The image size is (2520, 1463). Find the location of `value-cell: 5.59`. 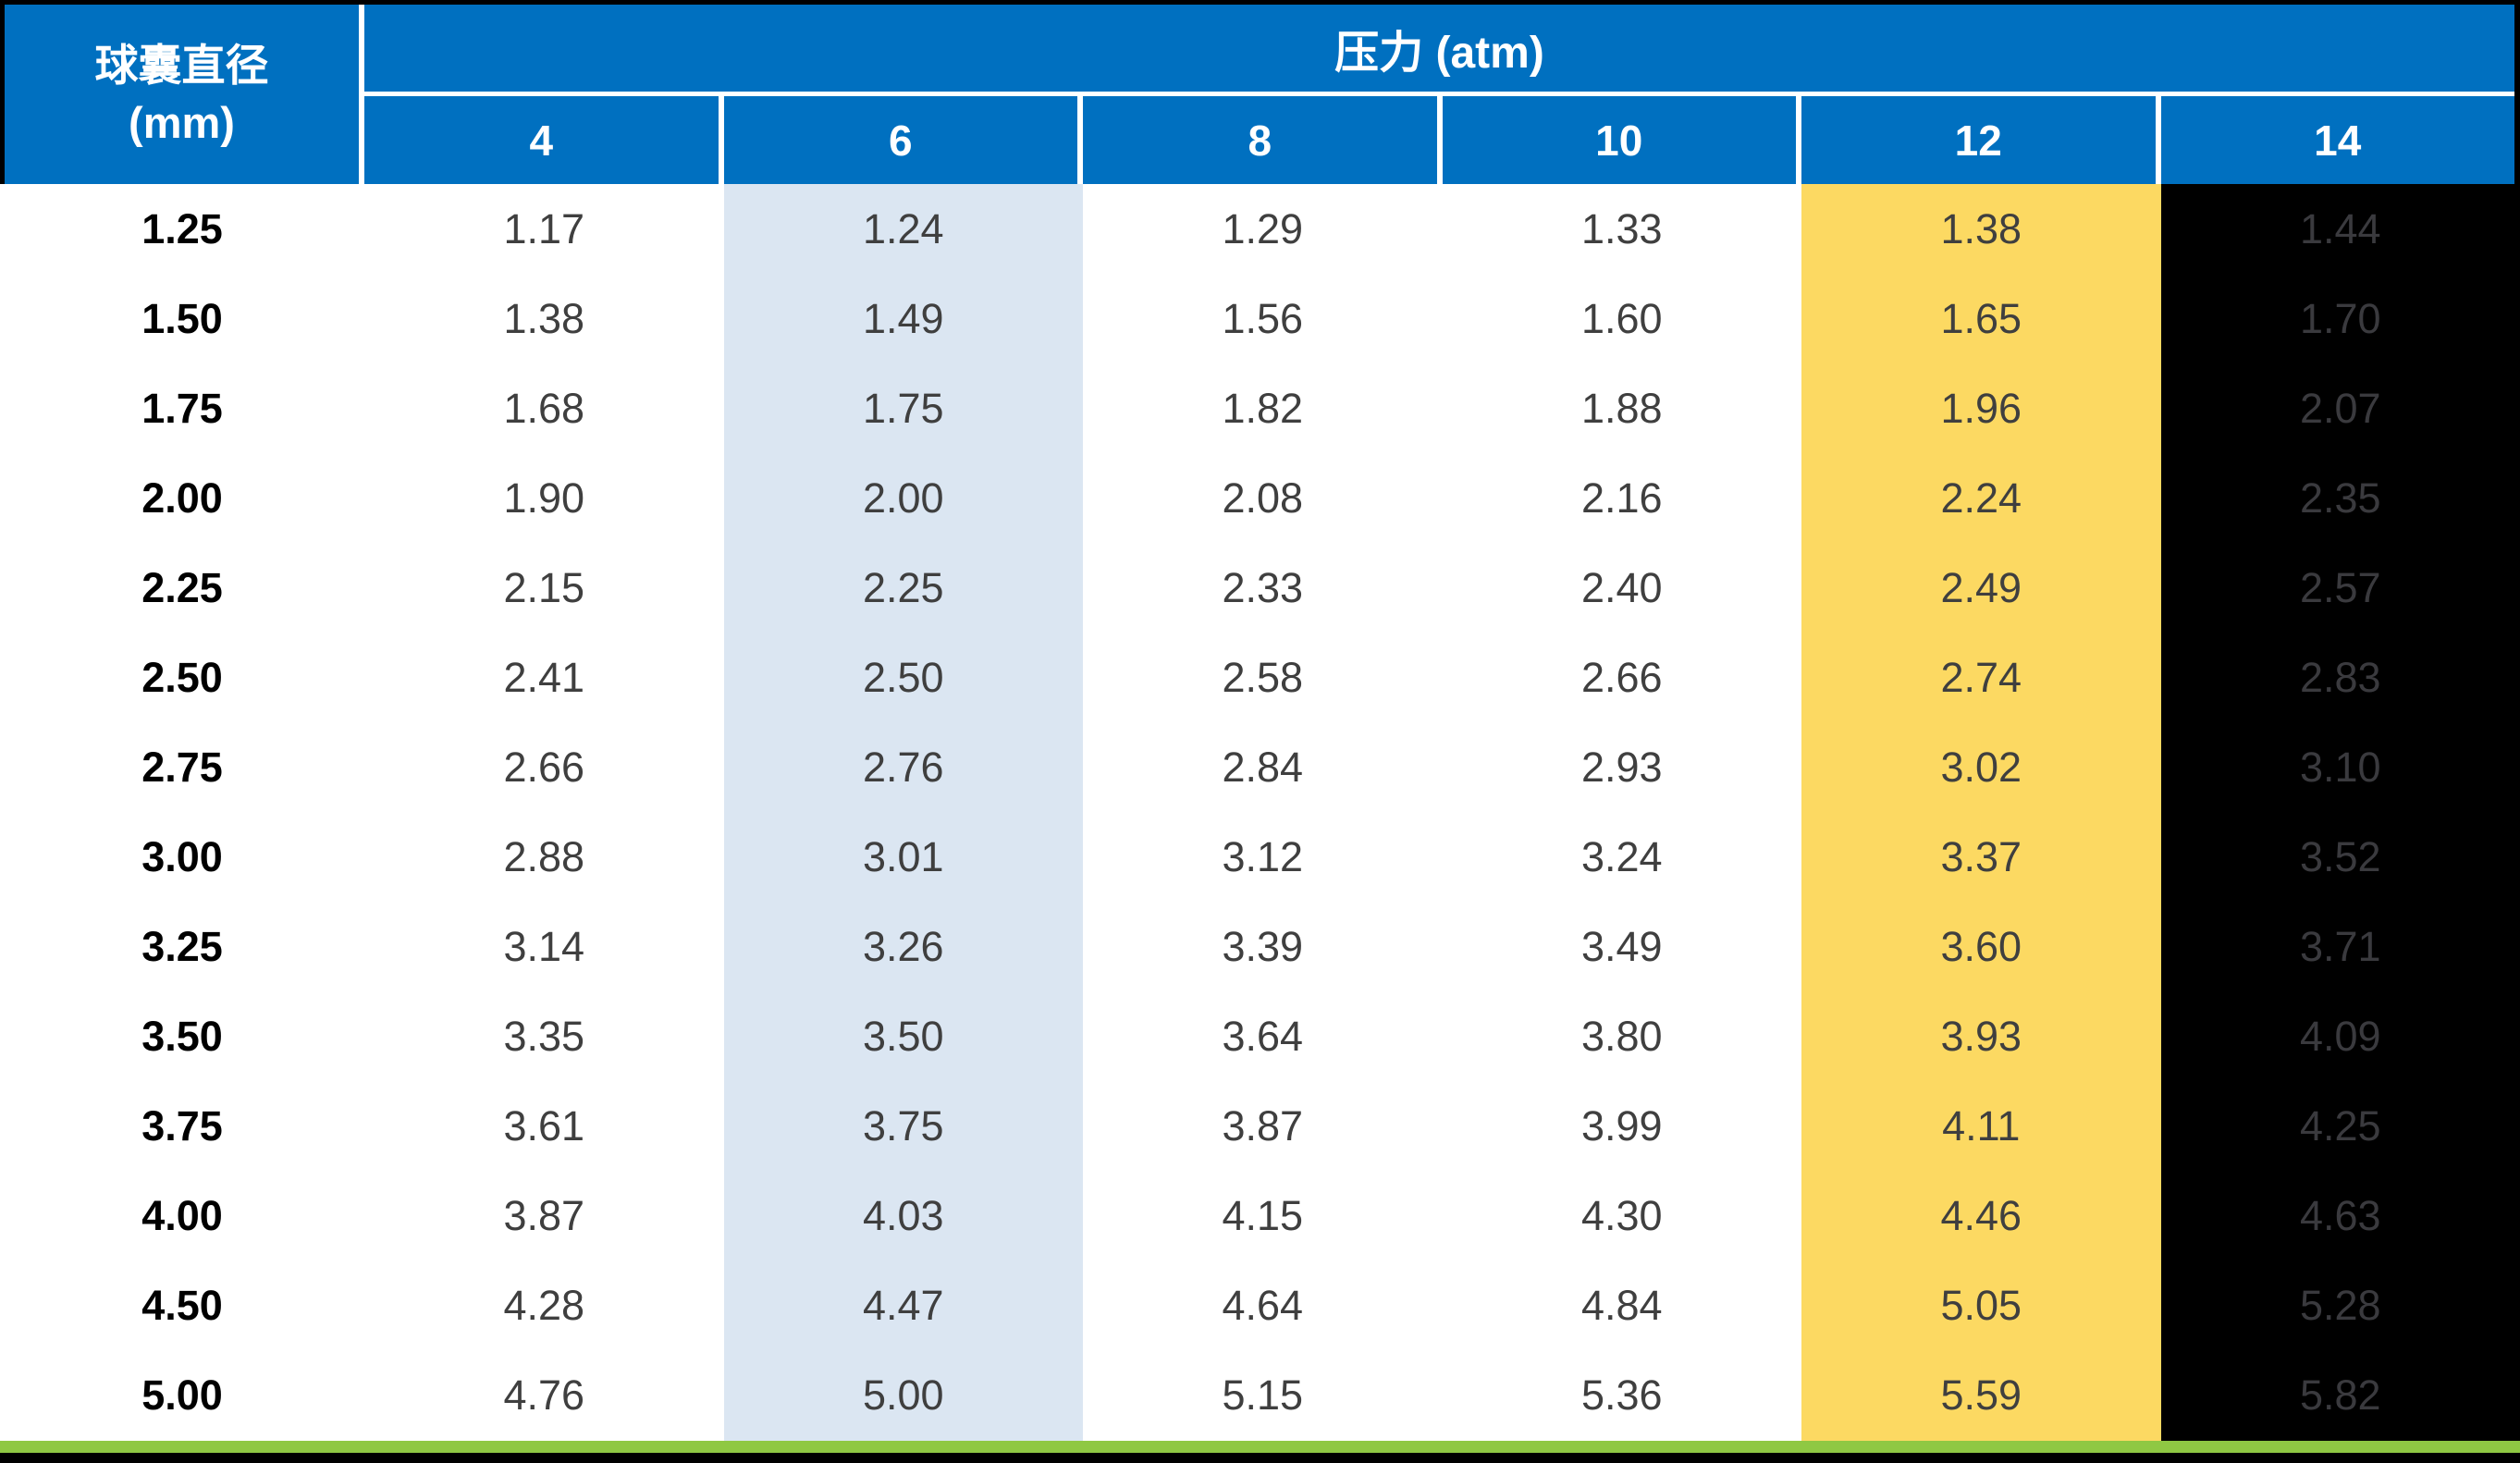

value-cell: 5.59 is located at coordinates (1981, 1396).